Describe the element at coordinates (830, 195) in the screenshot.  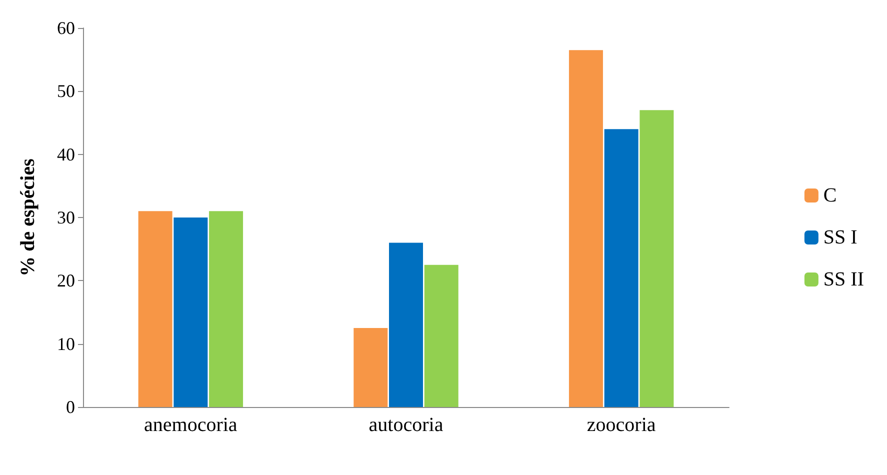
I see `legend-label: C` at that location.